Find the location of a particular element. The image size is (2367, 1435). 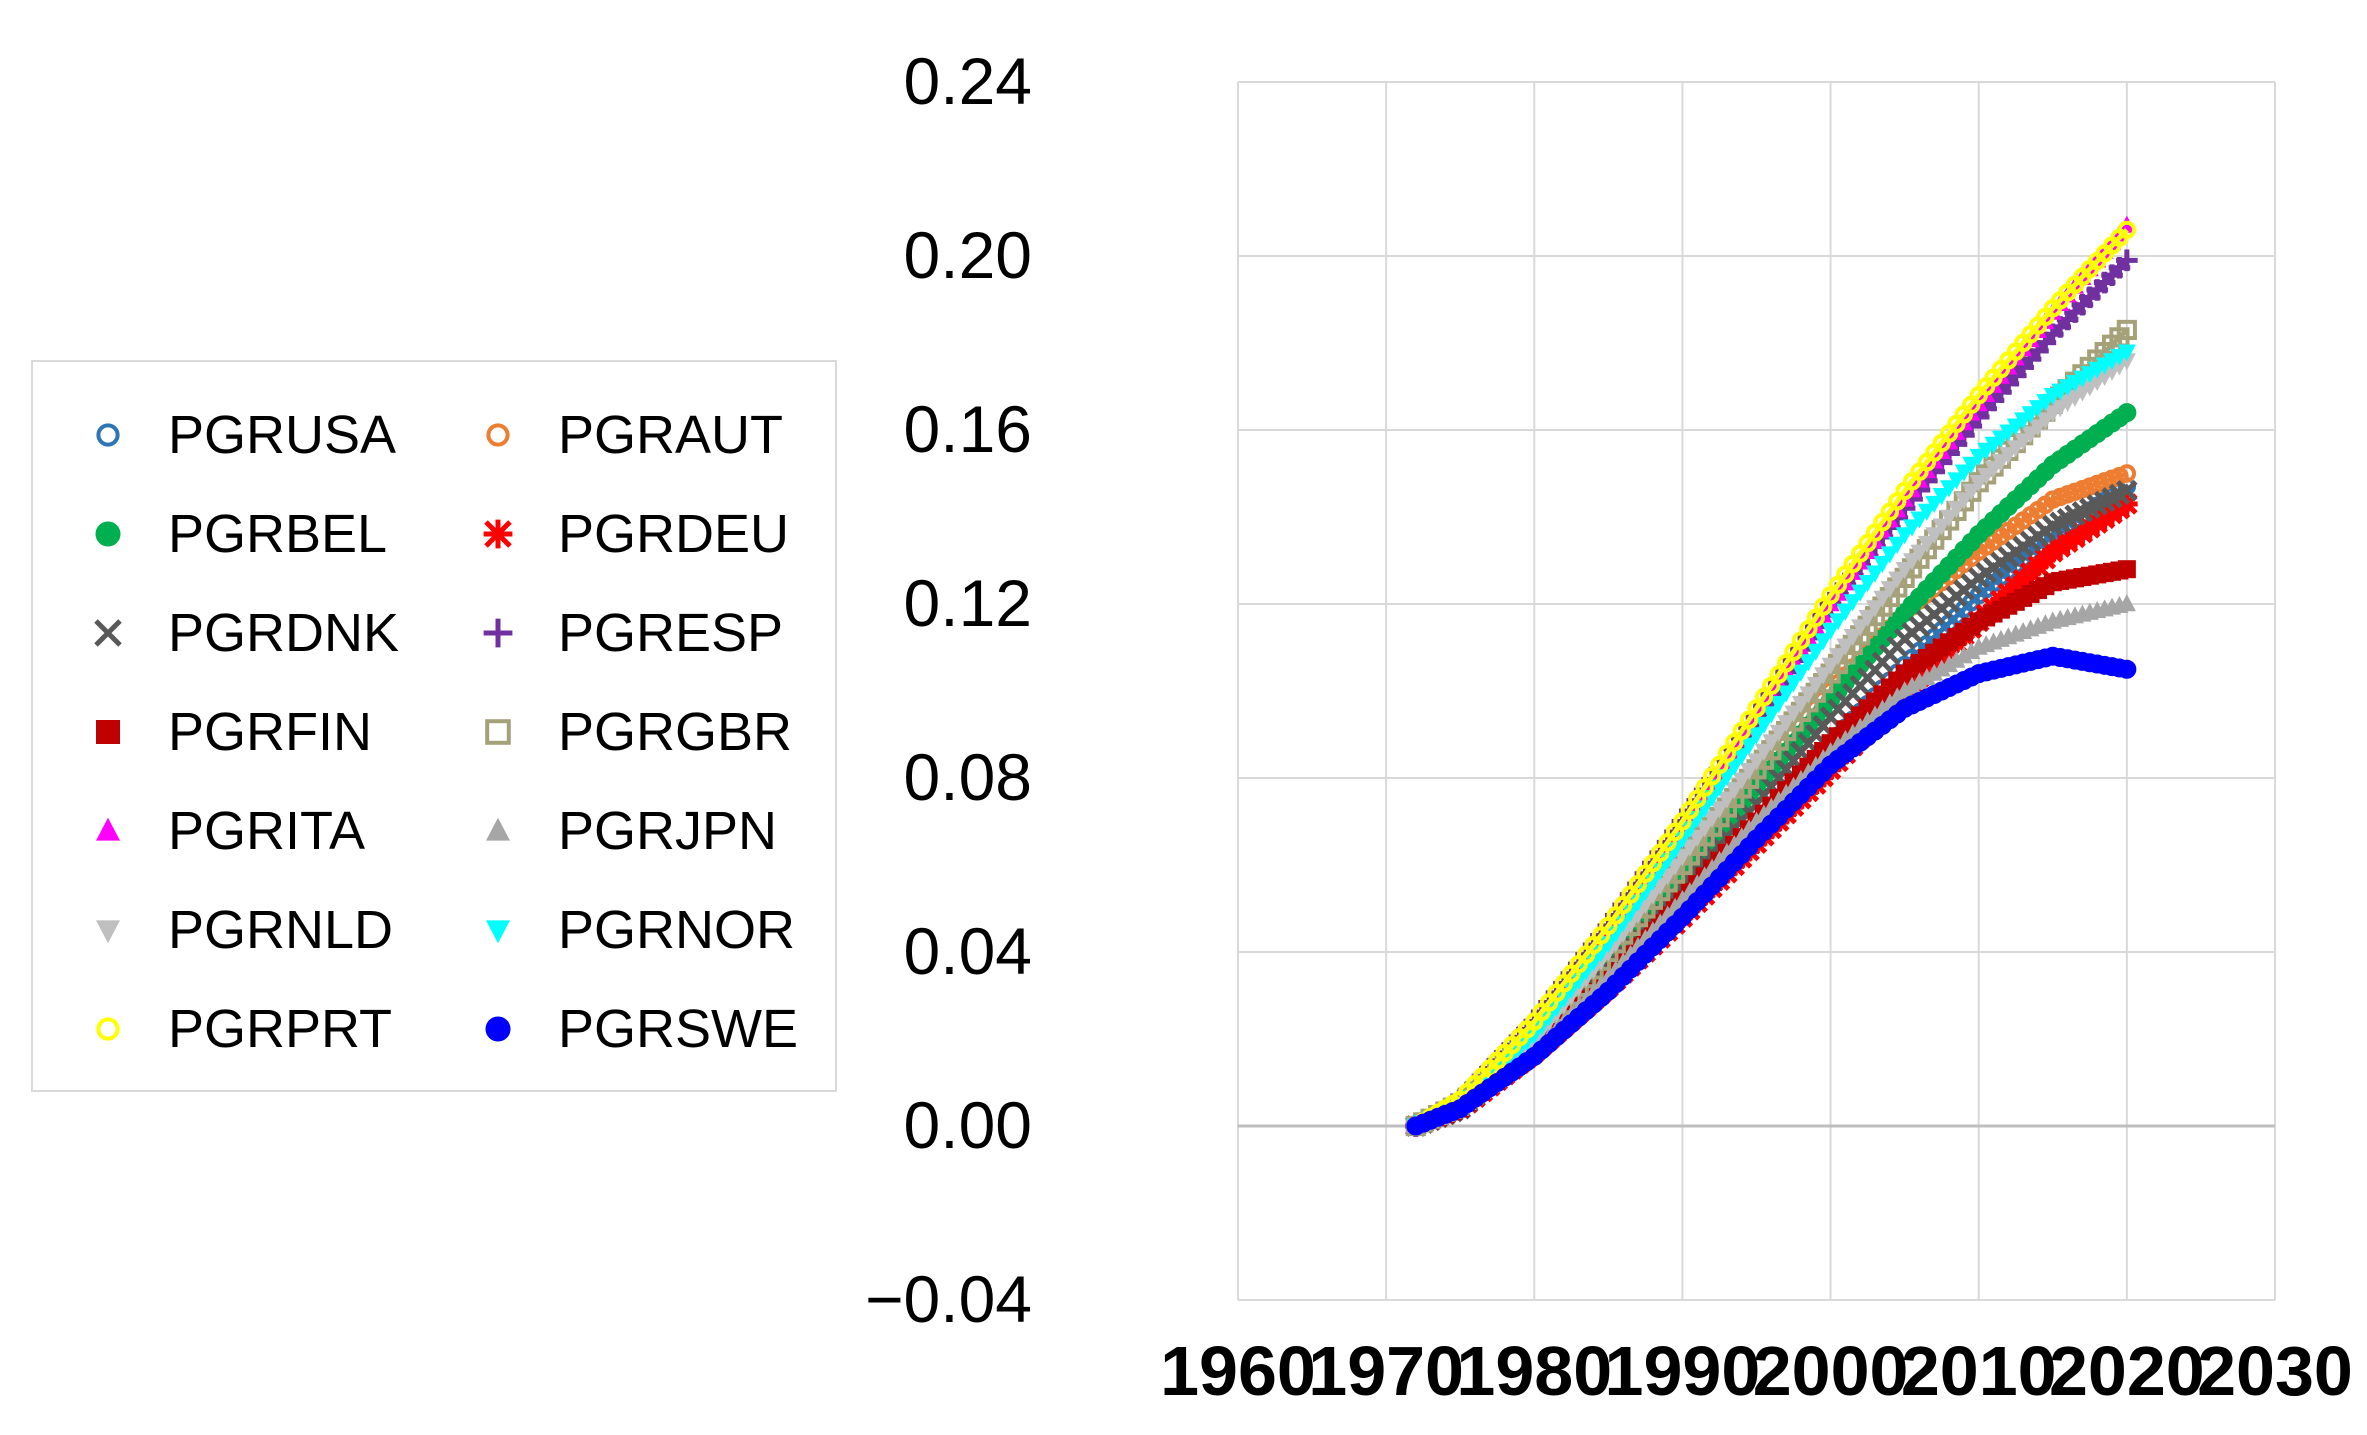

legend-label: PGRDEU is located at coordinates (674, 534).